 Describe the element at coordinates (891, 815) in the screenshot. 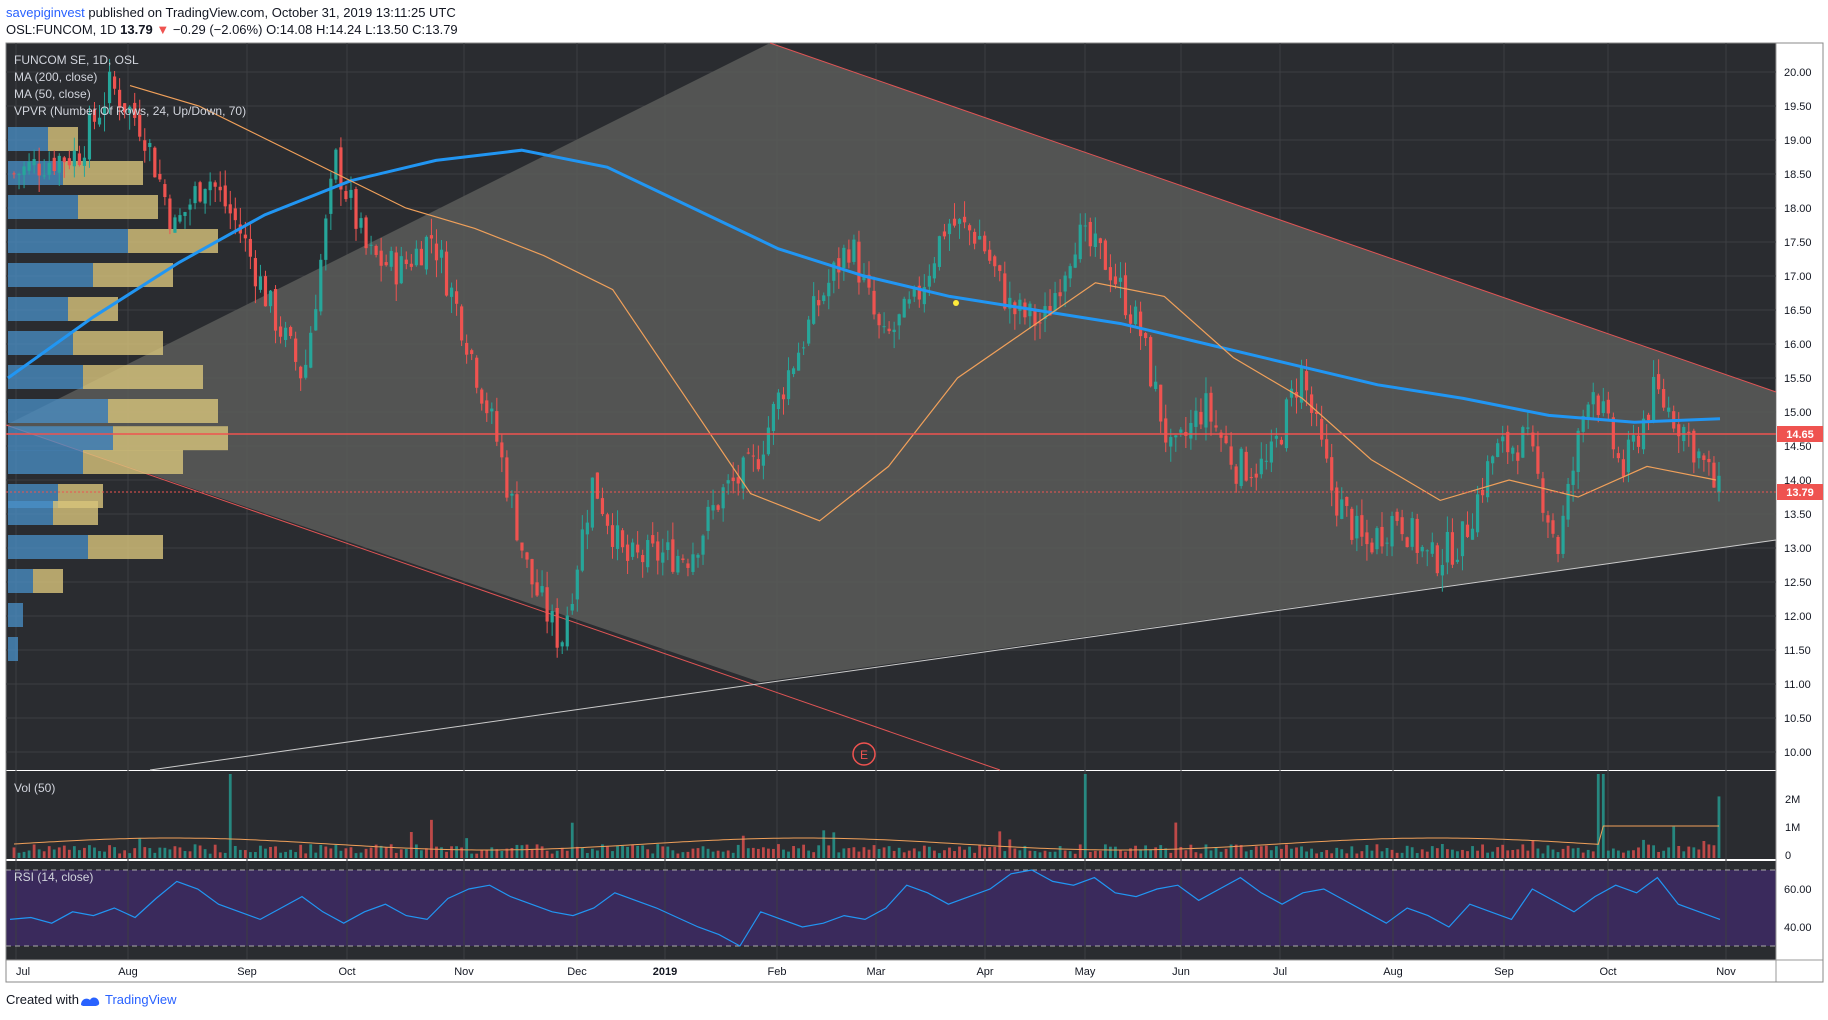

I see `volume-pane` at that location.